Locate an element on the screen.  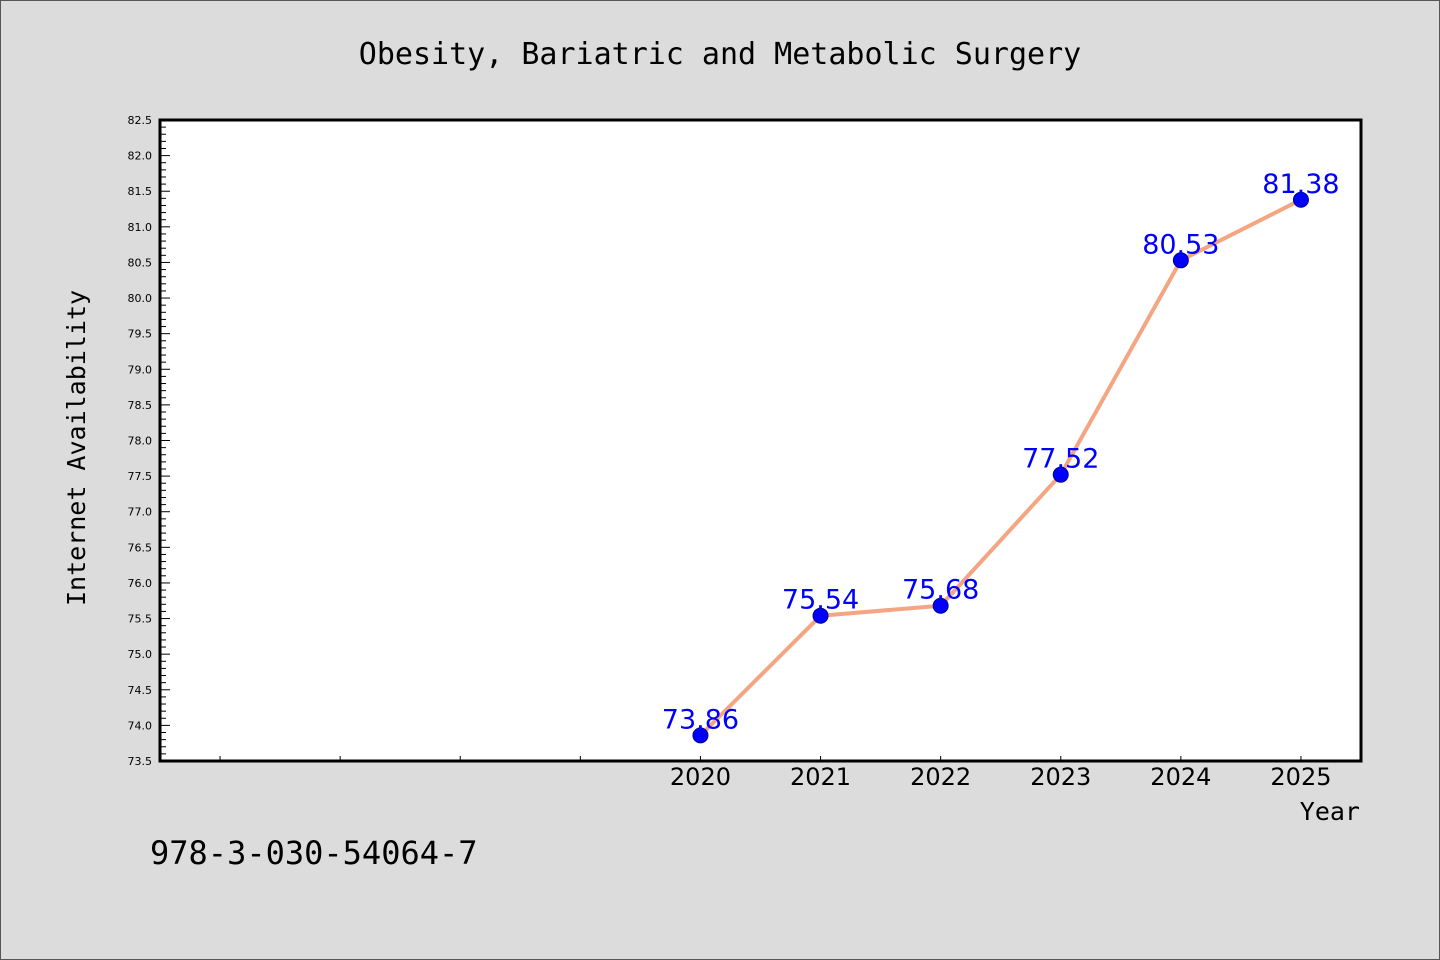
y-tick-label: 80.0 is located at coordinates (140, 298).